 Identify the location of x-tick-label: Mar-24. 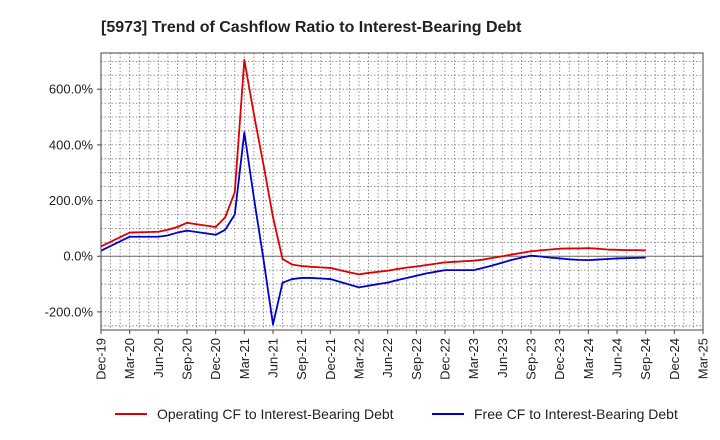
(588, 358).